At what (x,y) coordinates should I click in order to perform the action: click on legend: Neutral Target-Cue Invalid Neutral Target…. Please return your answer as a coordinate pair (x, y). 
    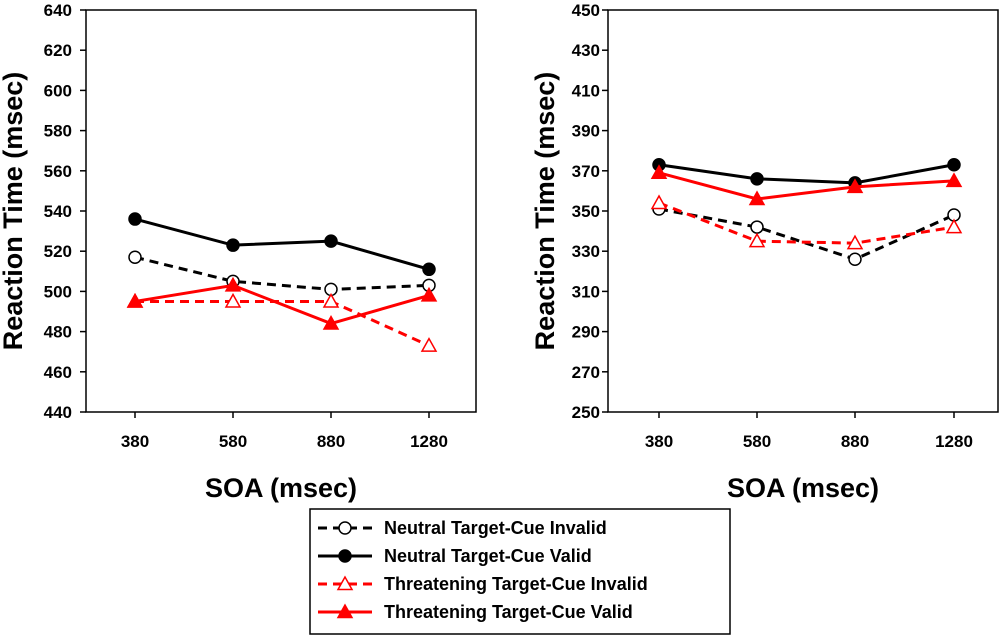
    Looking at the image, I should click on (520, 571).